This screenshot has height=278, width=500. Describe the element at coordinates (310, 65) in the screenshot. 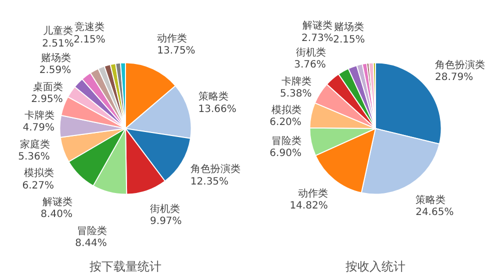

I see `data-label: 3.76%` at that location.